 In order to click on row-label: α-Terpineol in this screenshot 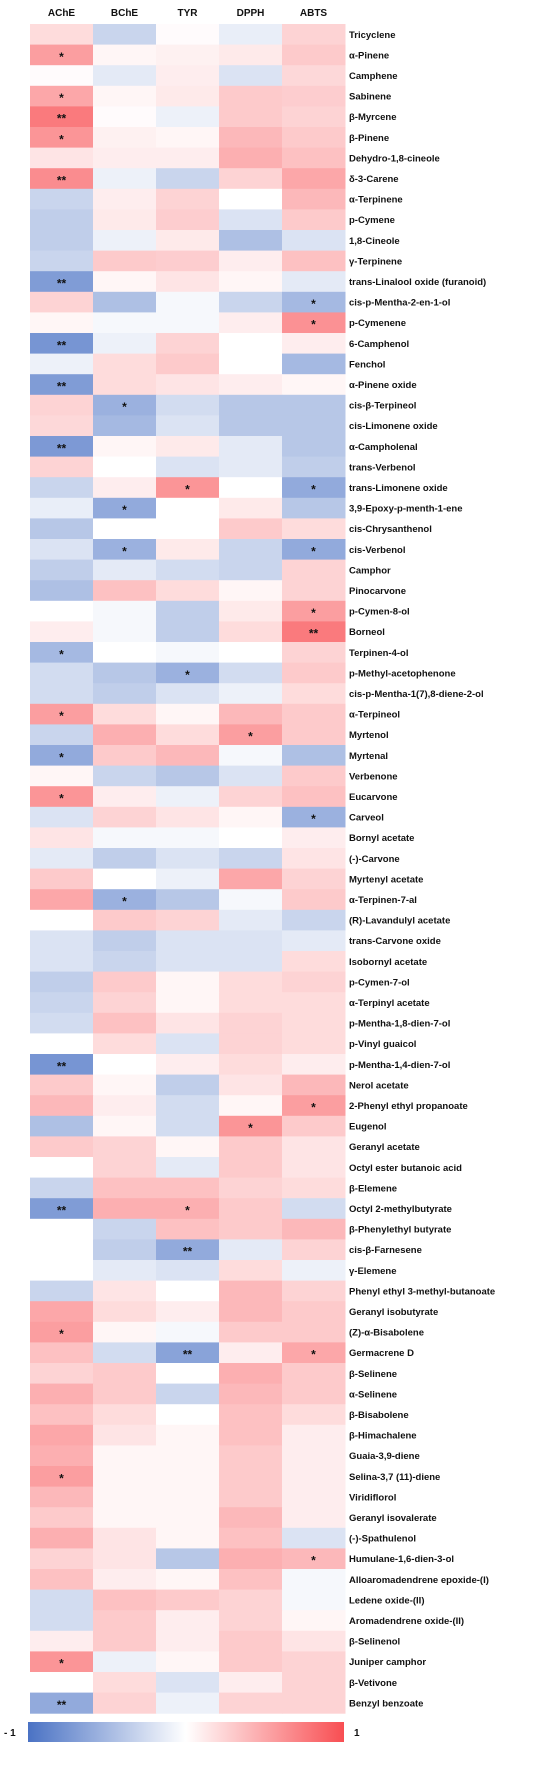, I will do `click(374, 715)`.